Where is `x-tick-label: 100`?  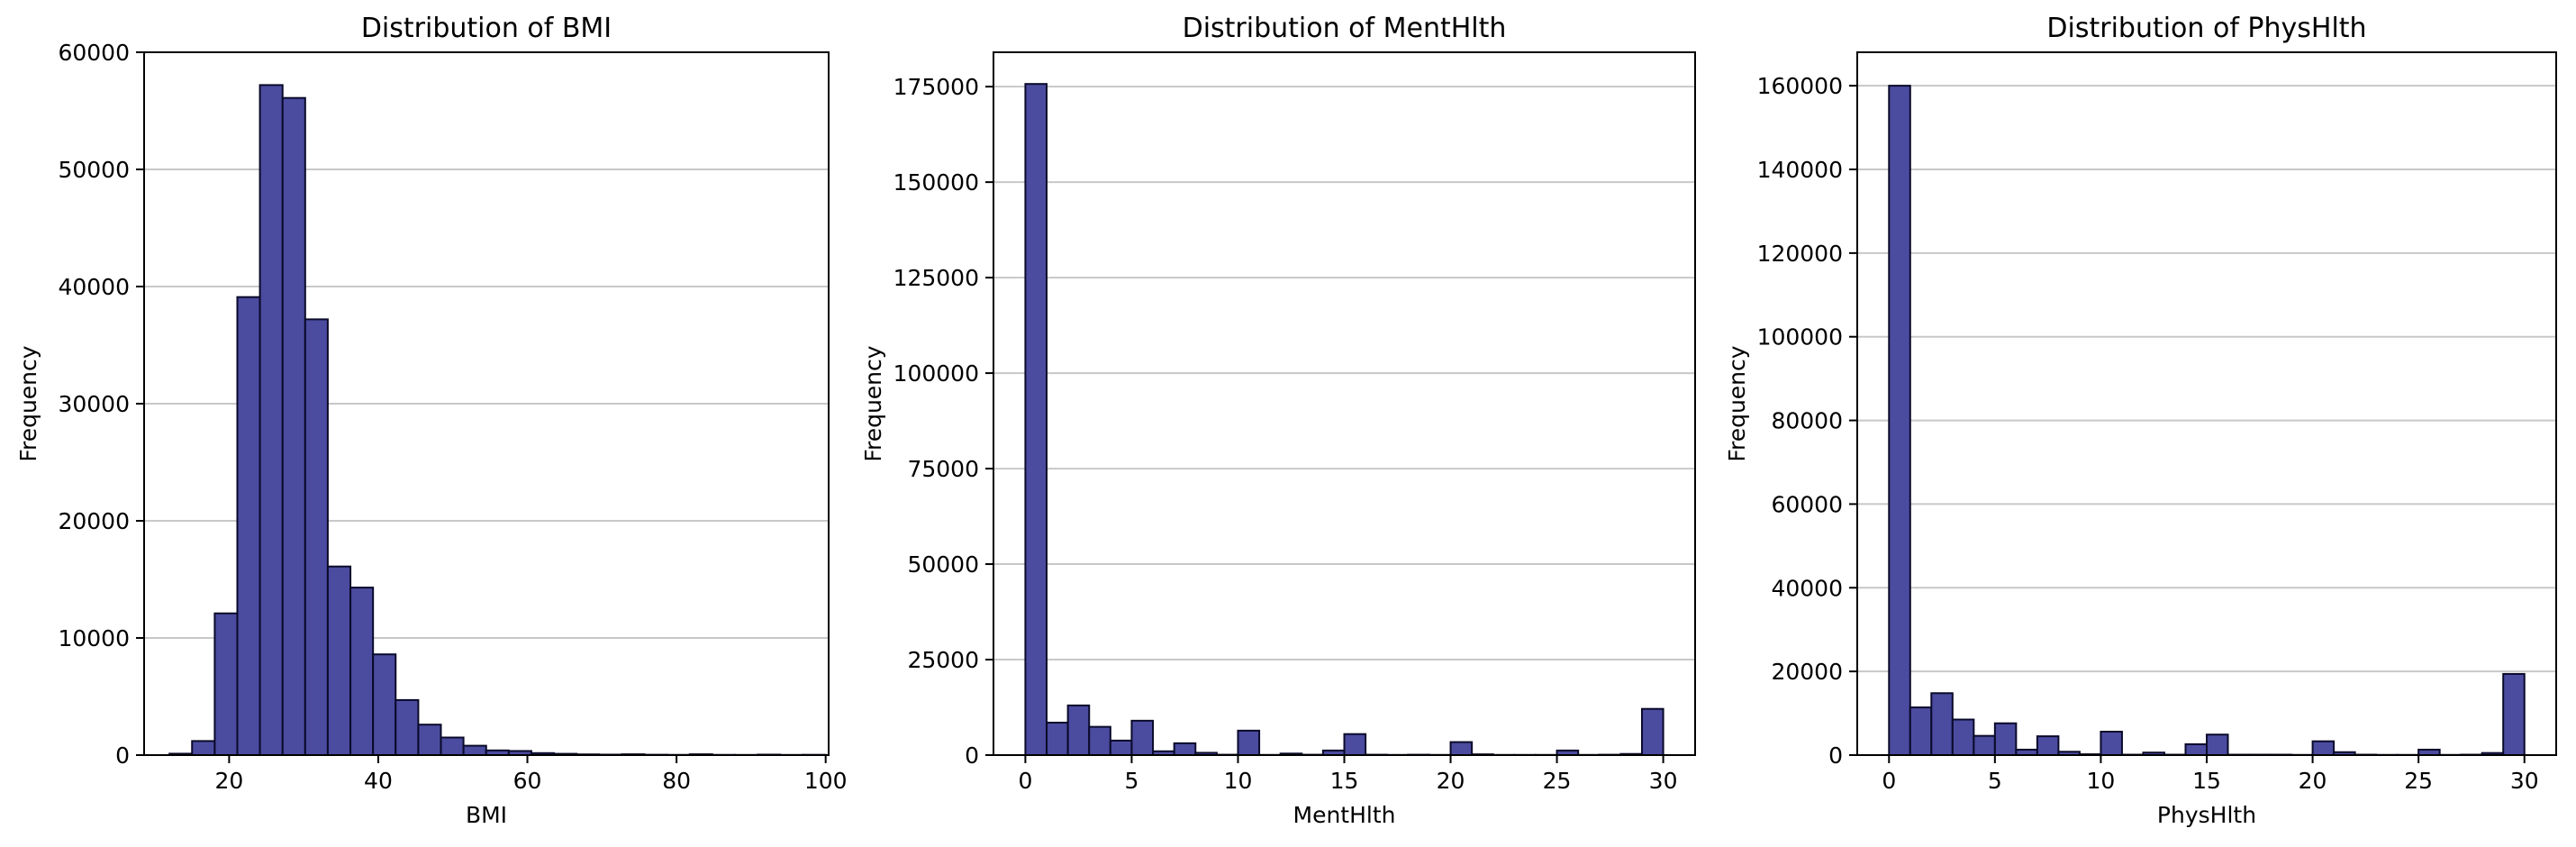 x-tick-label: 100 is located at coordinates (826, 781).